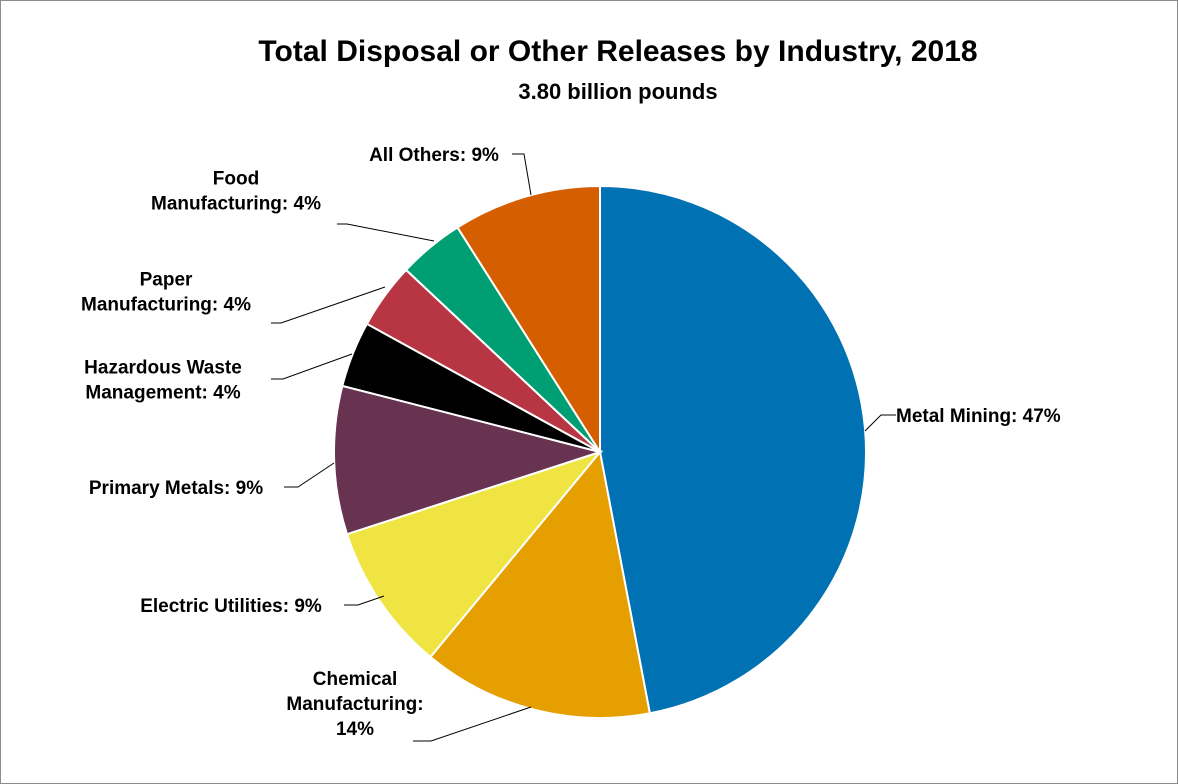  I want to click on slice-label-electric-utilities: Electric Utilities: 9%, so click(231, 606).